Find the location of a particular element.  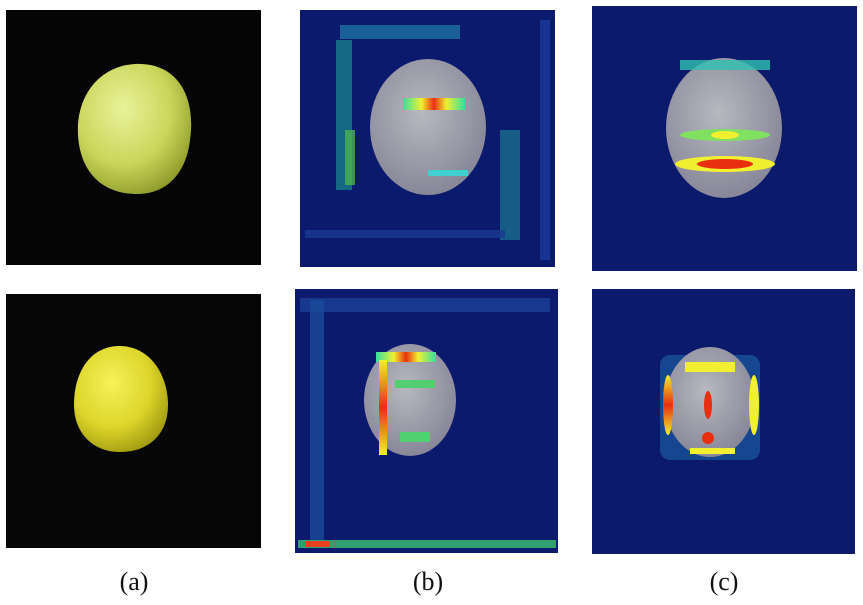

photo-a-bottom is located at coordinates (133, 421).